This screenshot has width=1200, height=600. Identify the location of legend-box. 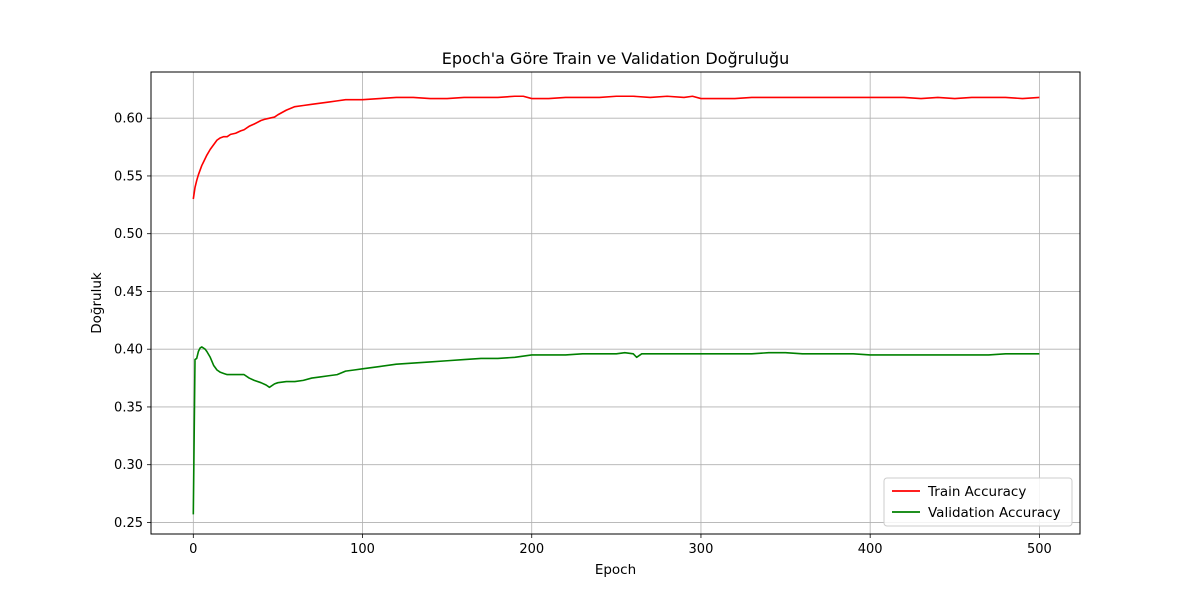
(978, 502).